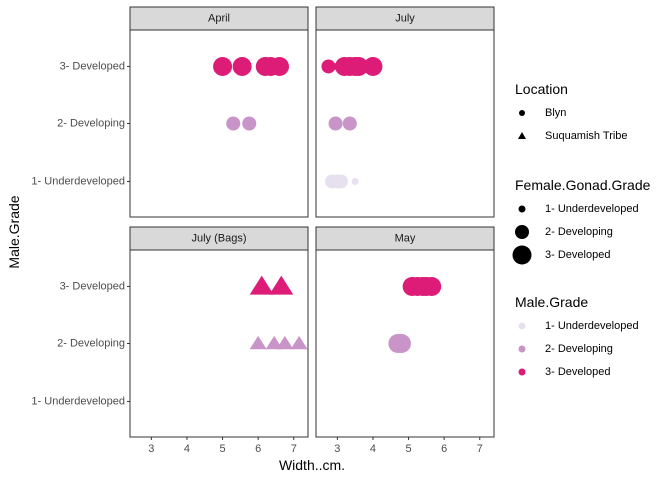 The height and width of the screenshot is (480, 672). Describe the element at coordinates (218, 239) in the screenshot. I see `facet-strip-label: July (Bags)` at that location.